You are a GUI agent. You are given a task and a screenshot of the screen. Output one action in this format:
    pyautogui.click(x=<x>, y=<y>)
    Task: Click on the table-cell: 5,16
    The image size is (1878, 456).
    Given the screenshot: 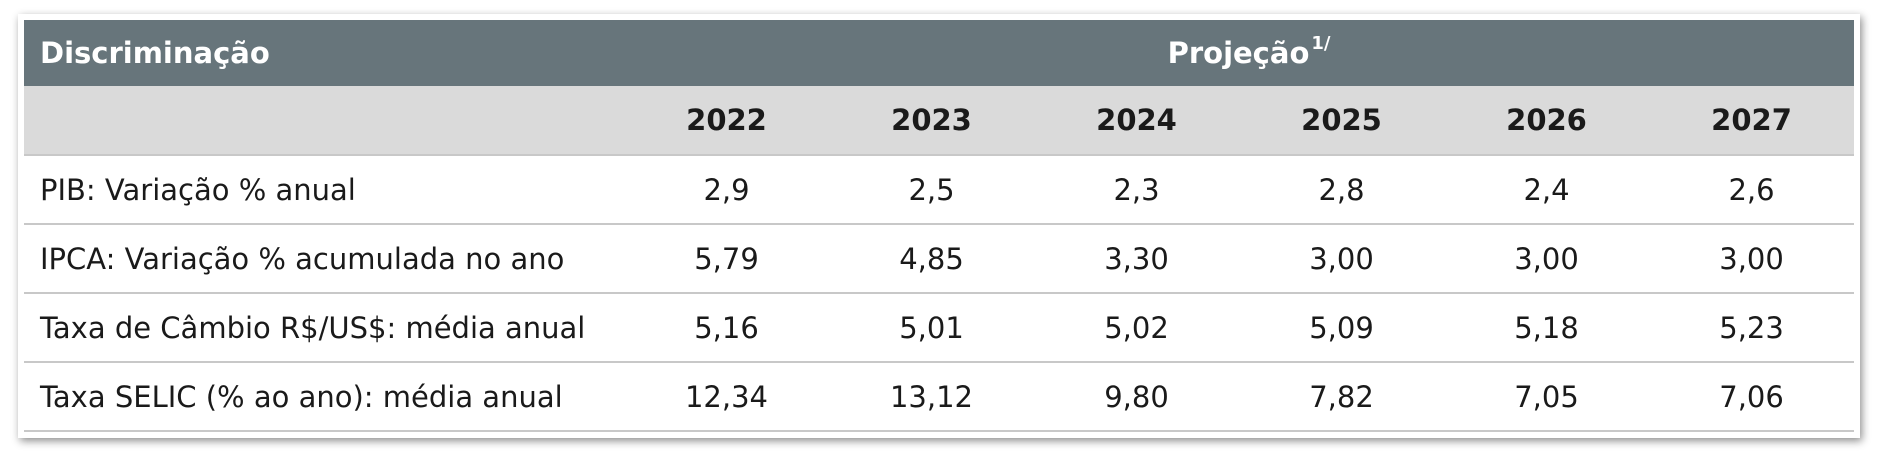 What is the action you would take?
    pyautogui.click(x=726, y=328)
    